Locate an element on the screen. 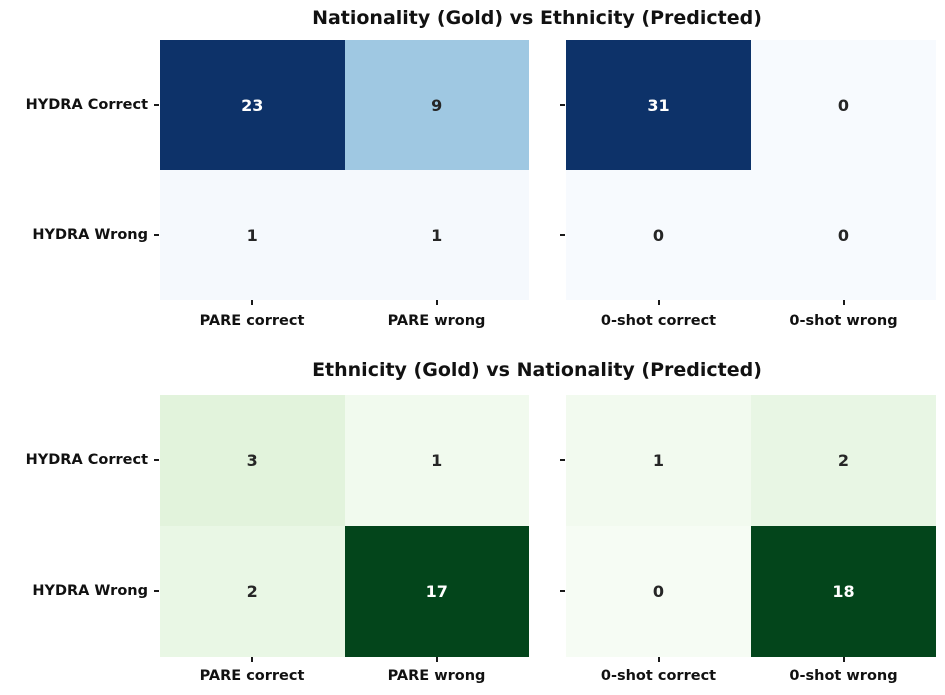 The width and height of the screenshot is (945, 695). heatmap-ethnicity-0shot: 1 2 0 18 is located at coordinates (751, 526).